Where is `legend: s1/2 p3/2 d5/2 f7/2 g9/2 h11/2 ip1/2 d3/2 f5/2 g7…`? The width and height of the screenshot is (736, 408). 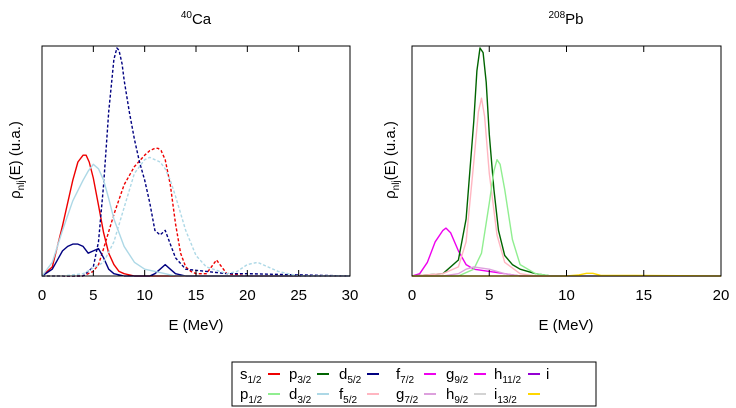 legend: s1/2 p3/2 d5/2 f7/2 g9/2 h11/2 ip1/2 d3/2 f5/2 g7… is located at coordinates (414, 384).